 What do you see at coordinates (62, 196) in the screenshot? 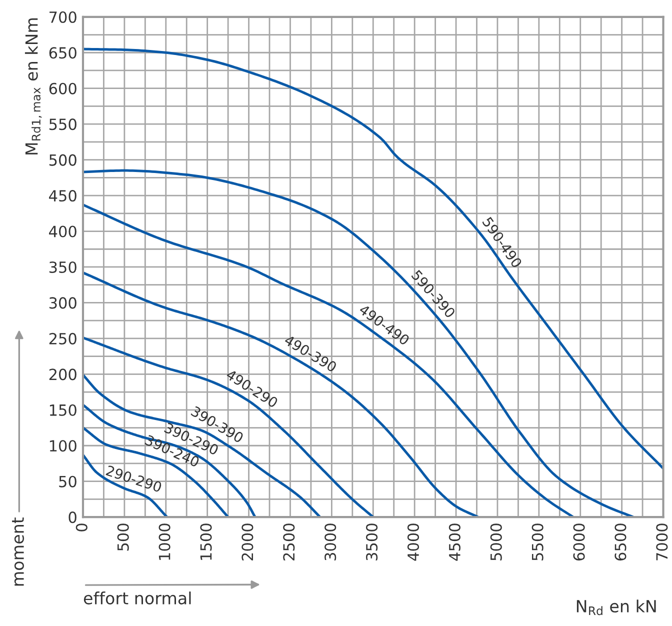
I see `y-tick-label: 450` at bounding box center [62, 196].